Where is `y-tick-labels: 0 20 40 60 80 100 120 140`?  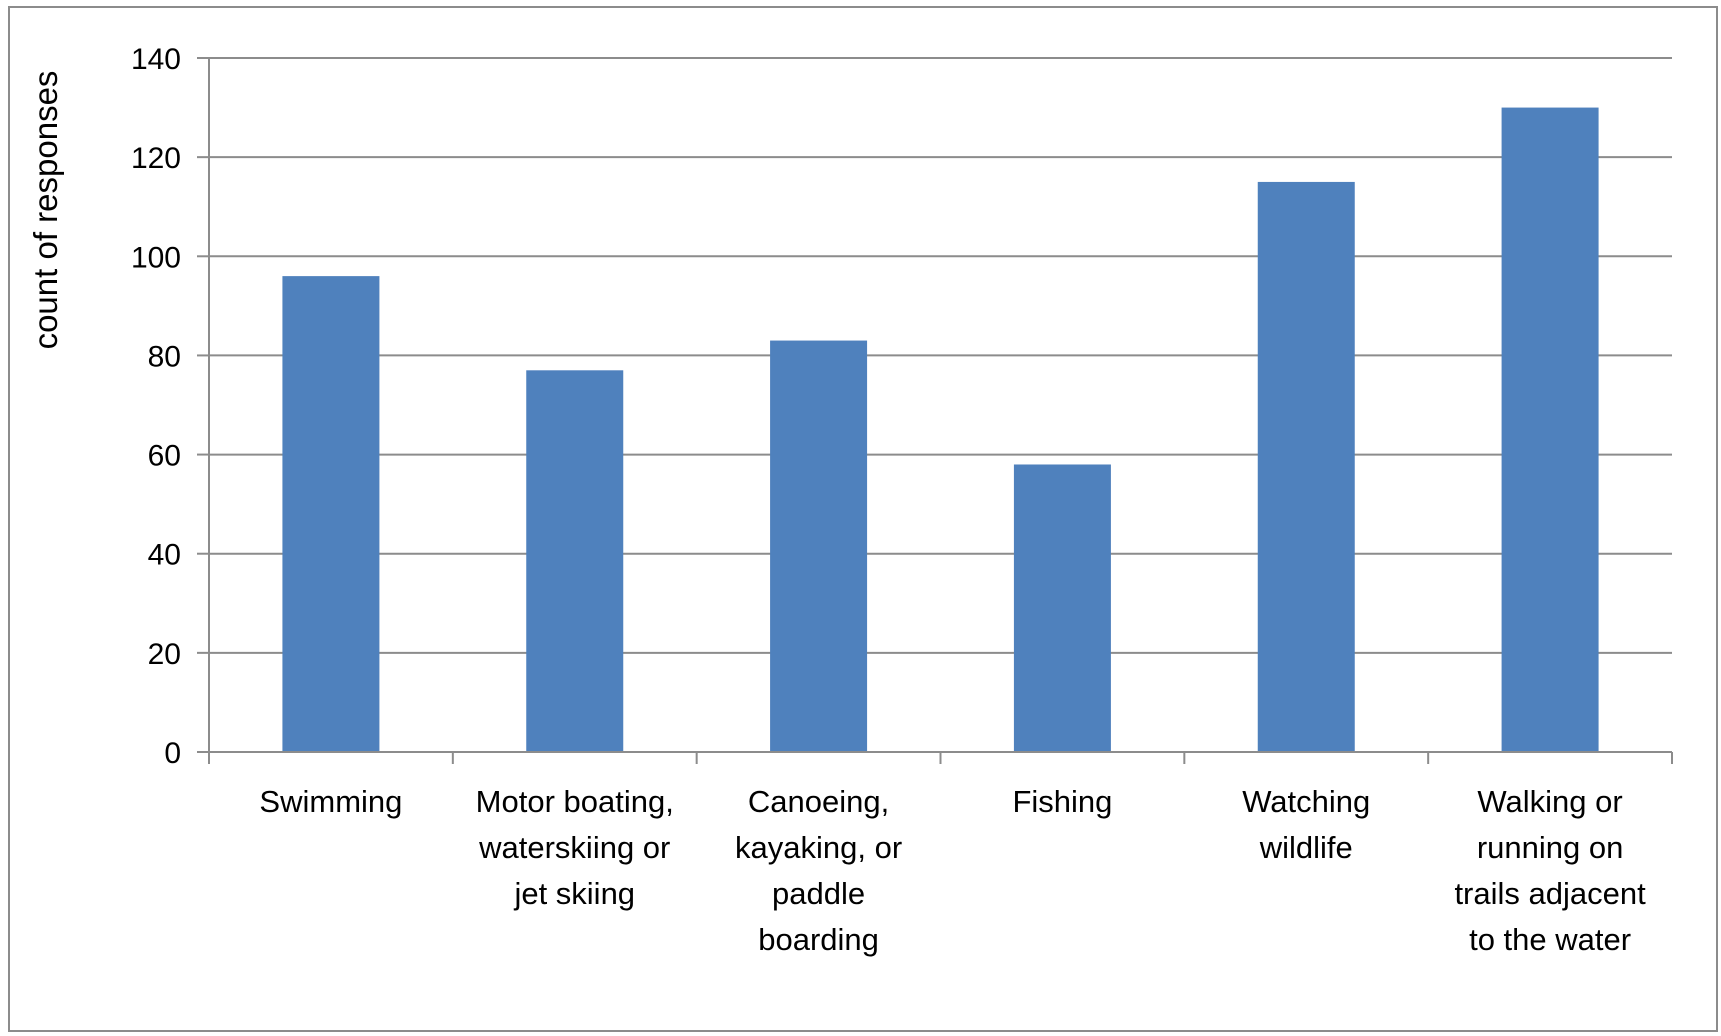
y-tick-labels: 0 20 40 60 80 100 120 140 is located at coordinates (156, 406).